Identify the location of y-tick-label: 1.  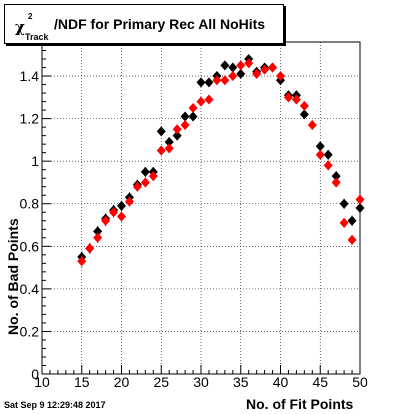
(35, 161).